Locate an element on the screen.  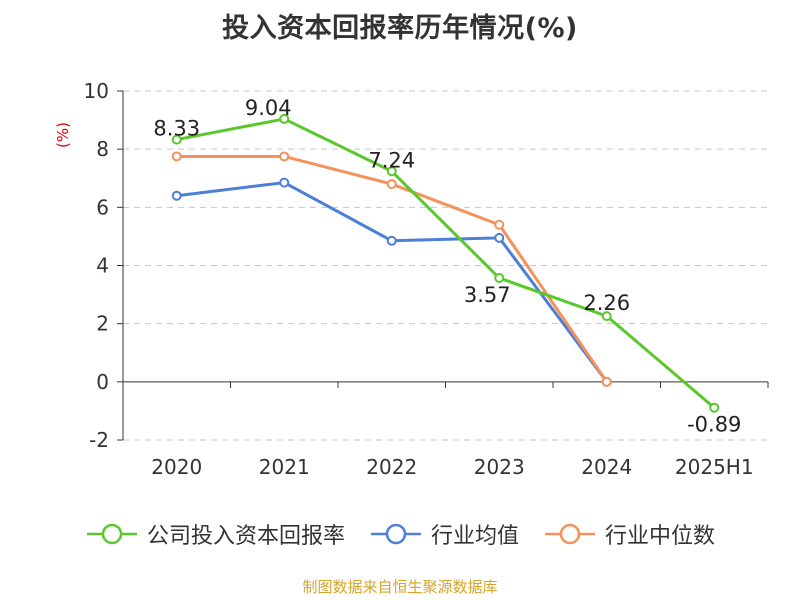
legend-item: 公司投入资本回报率 is located at coordinates (215, 534).